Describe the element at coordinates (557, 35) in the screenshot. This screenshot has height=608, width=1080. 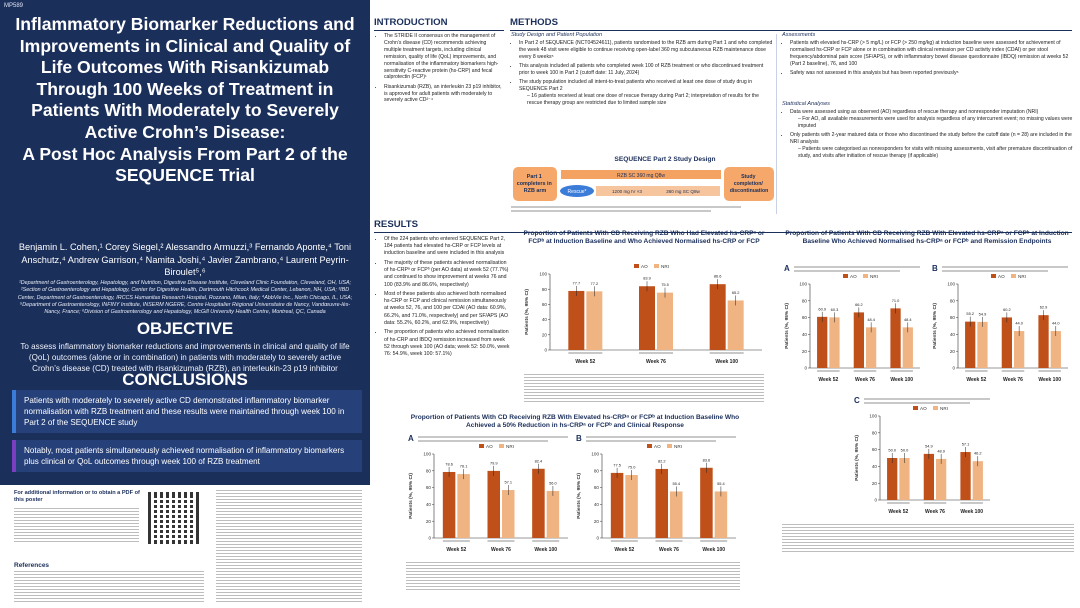
I see `design-heading: Study Design and Patient Population` at that location.